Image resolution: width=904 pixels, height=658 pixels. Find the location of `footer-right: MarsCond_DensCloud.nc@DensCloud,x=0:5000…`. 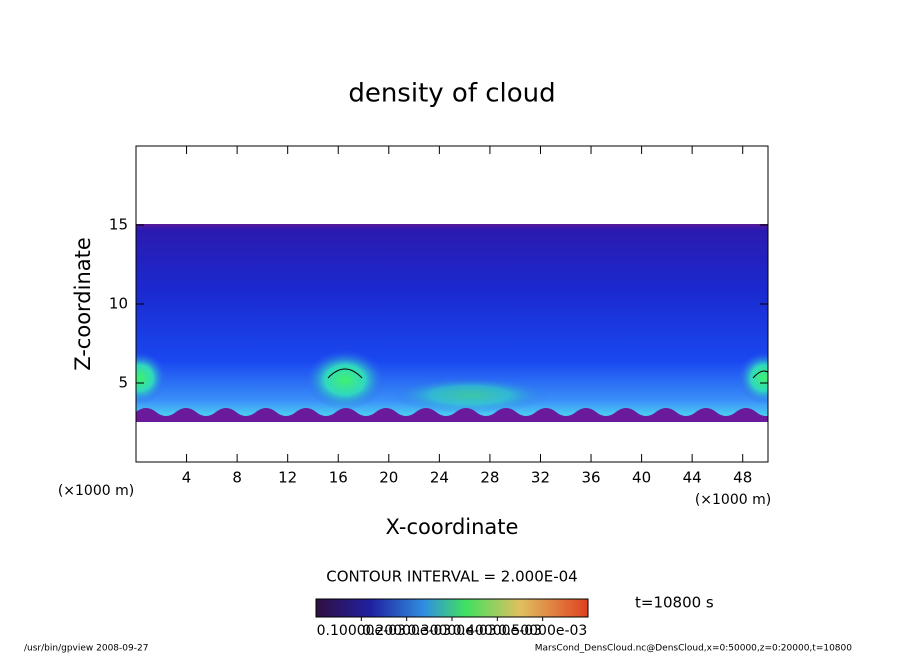

footer-right: MarsCond_DensCloud.nc@DensCloud,x=0:5000… is located at coordinates (693, 649).